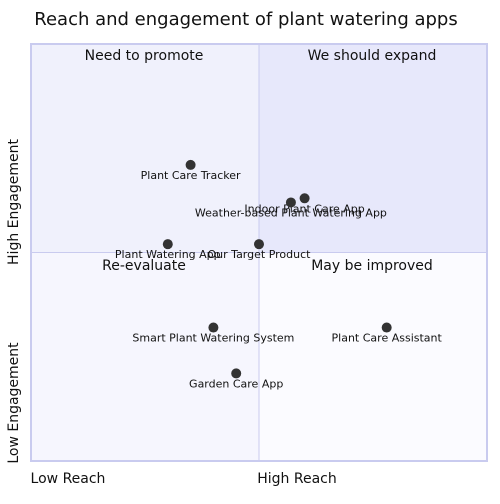 The height and width of the screenshot is (504, 500). I want to click on data-point-plant-care-tracker: Plant Care Tracker, so click(191, 170).